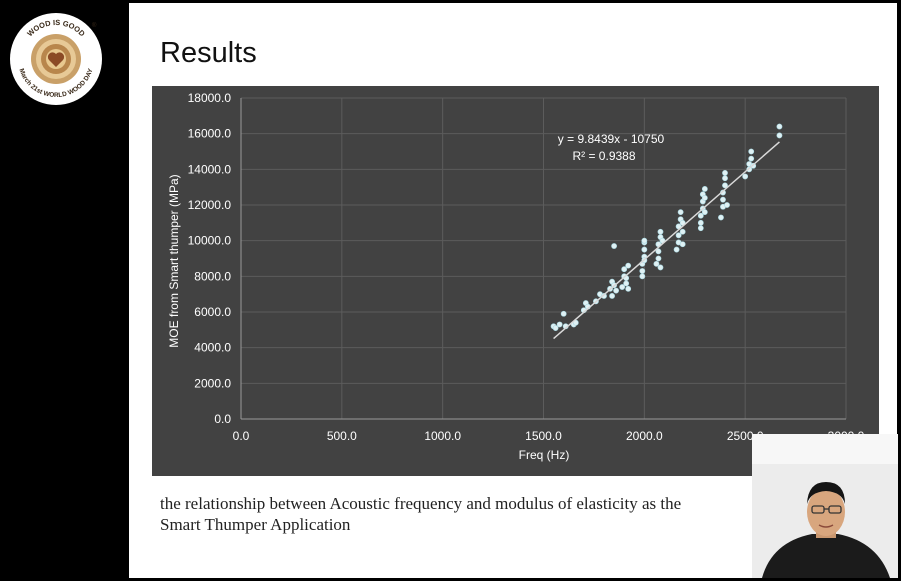 Image resolution: width=901 pixels, height=581 pixels. What do you see at coordinates (212, 276) in the screenshot?
I see `y-tick-label: 8000.0` at bounding box center [212, 276].